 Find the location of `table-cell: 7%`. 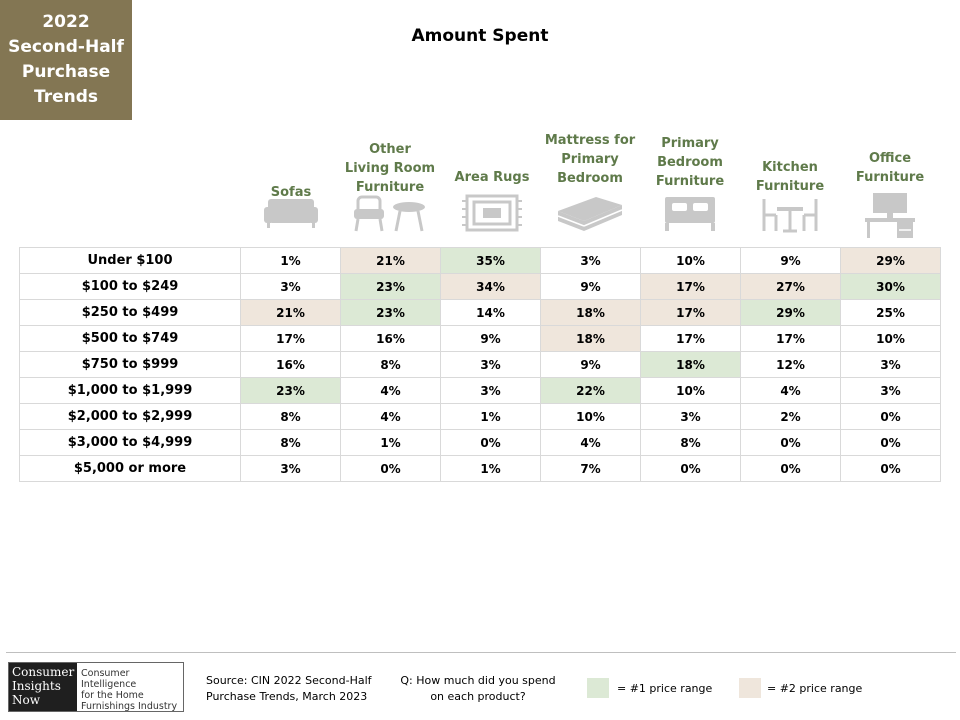

table-cell: 7% is located at coordinates (590, 468).